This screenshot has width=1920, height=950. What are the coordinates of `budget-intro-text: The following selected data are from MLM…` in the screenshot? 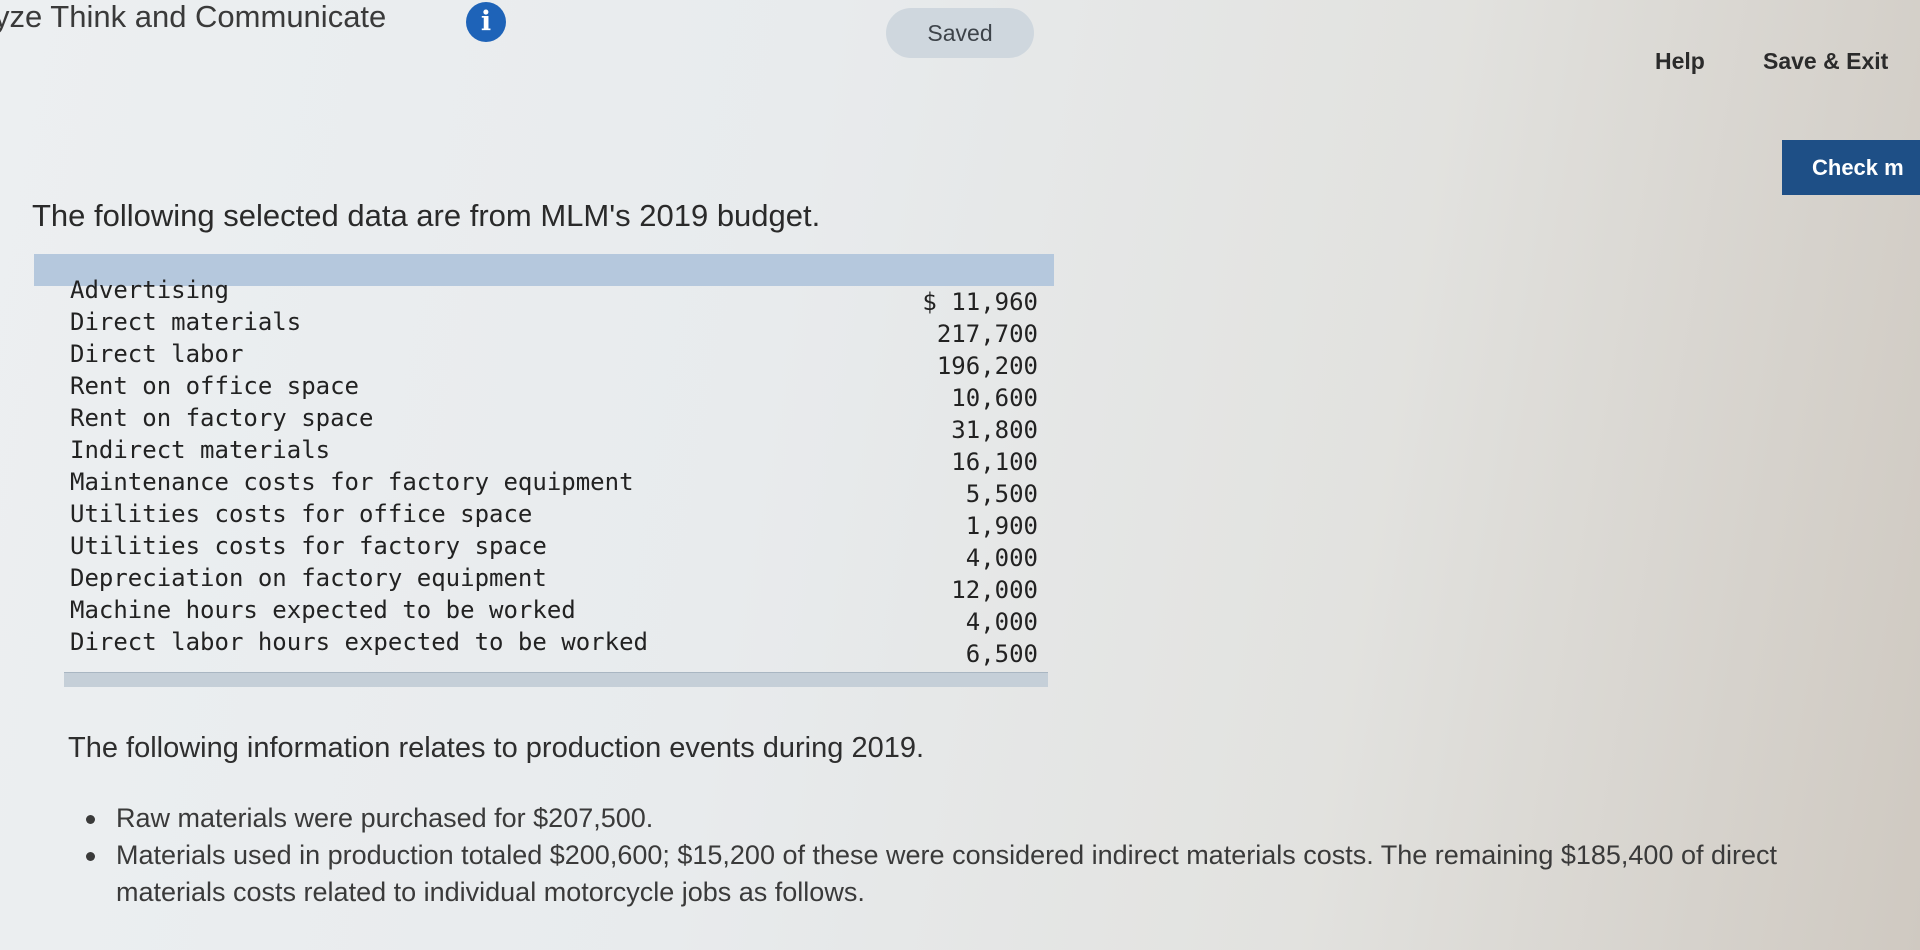 It's located at (426, 215).